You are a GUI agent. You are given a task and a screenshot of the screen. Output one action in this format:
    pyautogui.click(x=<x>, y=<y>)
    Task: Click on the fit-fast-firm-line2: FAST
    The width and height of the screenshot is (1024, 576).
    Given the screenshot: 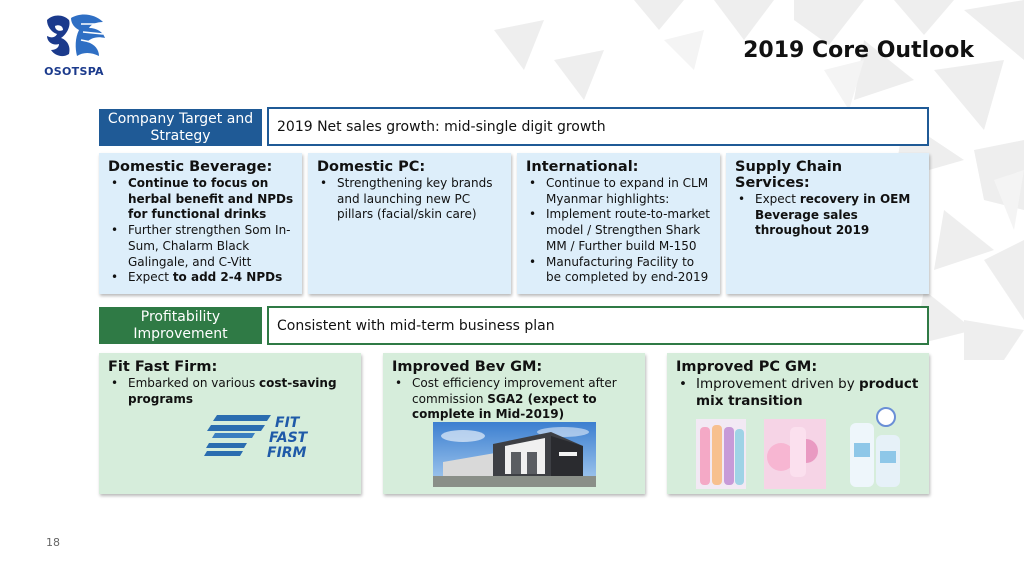 What is the action you would take?
    pyautogui.click(x=289, y=438)
    